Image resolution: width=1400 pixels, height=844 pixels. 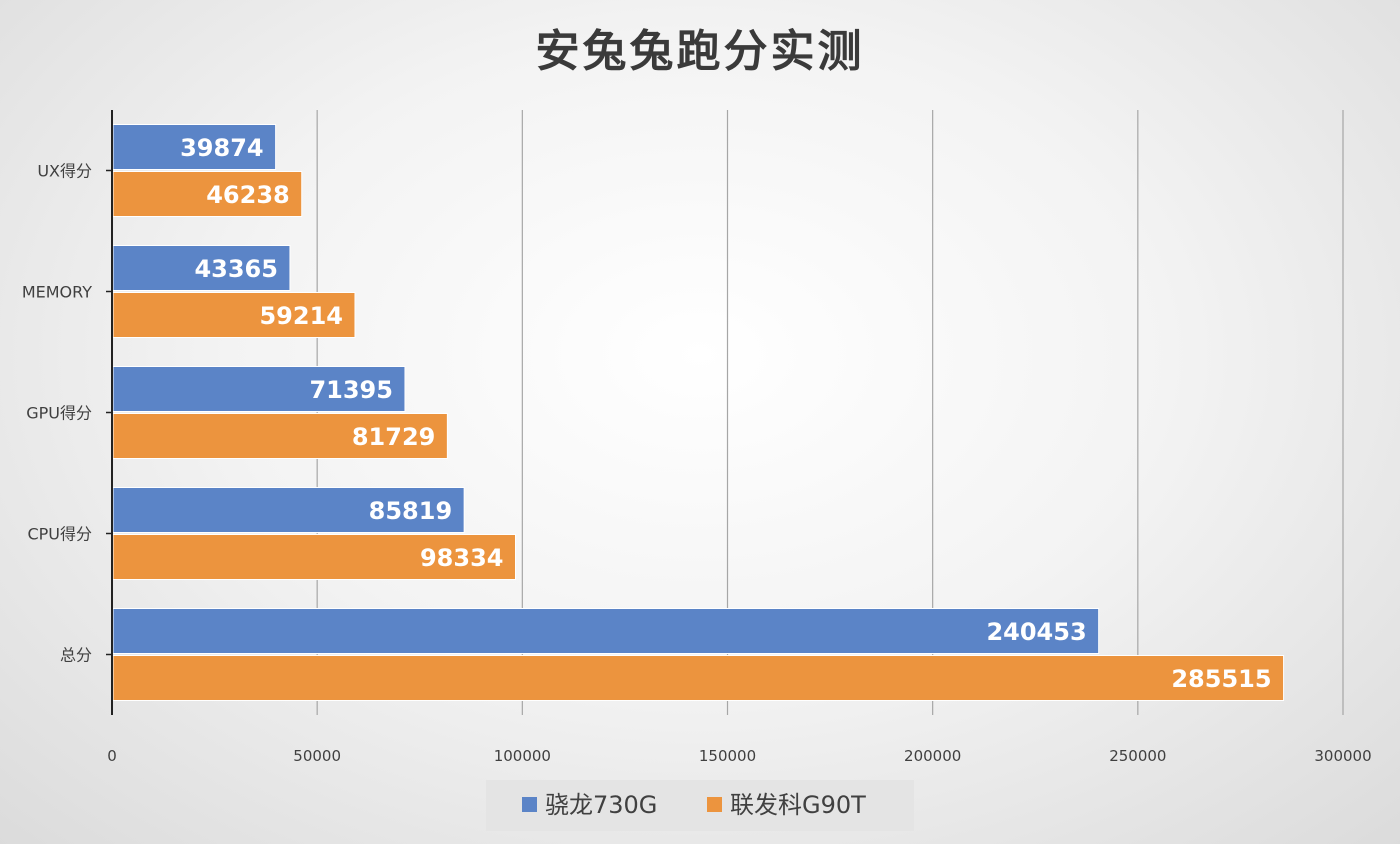 I want to click on data-label: 285515, so click(x=1221, y=679).